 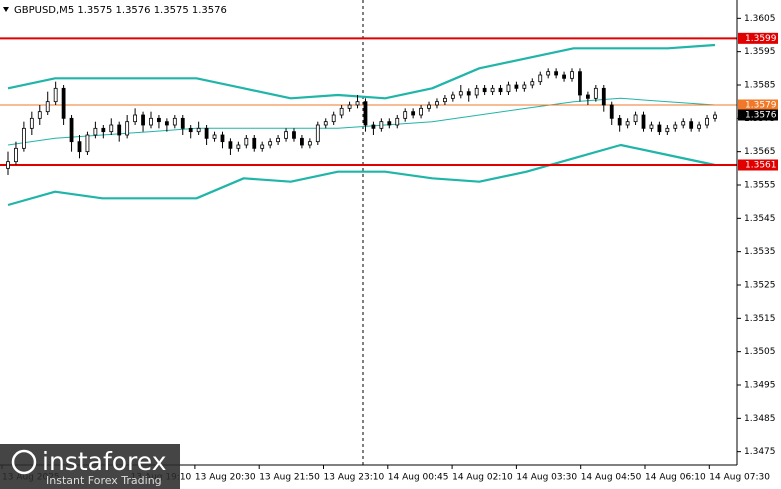 I want to click on level-label: 1.3579, so click(x=761, y=106).